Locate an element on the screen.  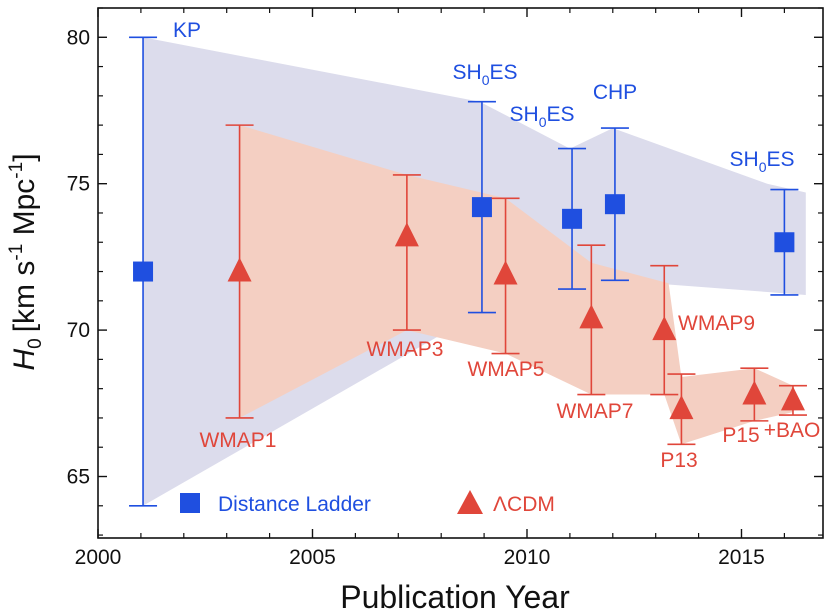
y-axis-unit-b: Mpc is located at coordinates (24, 211).